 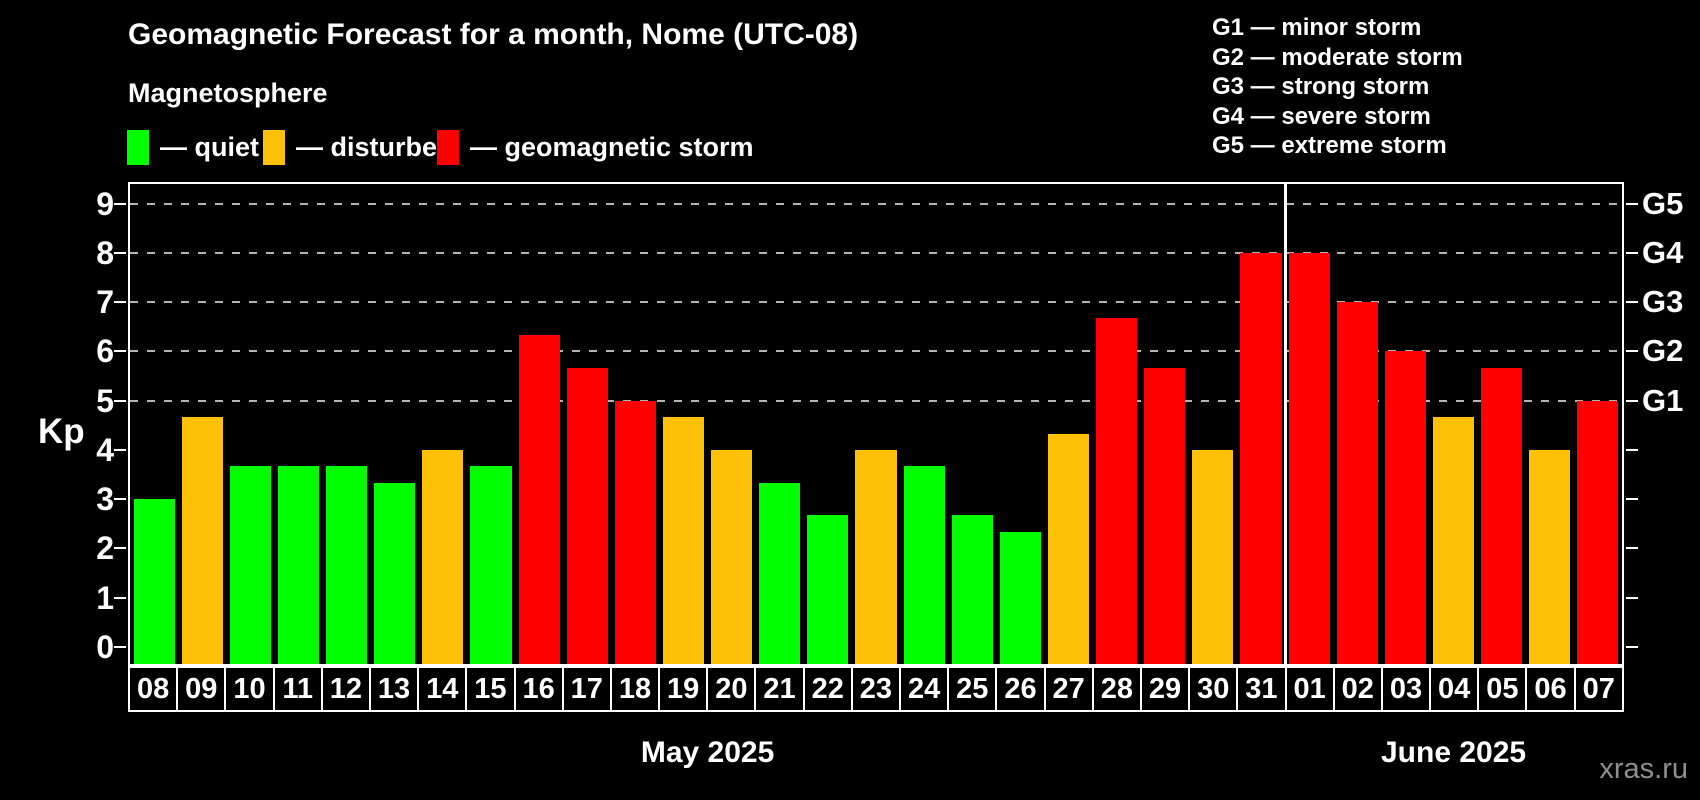 I want to click on right-axis-g-labels: G1 G2 G3 G4 G5, so click(x=1671, y=424).